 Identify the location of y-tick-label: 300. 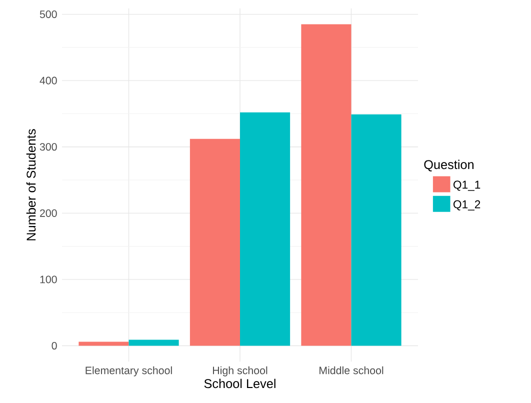
(48, 147).